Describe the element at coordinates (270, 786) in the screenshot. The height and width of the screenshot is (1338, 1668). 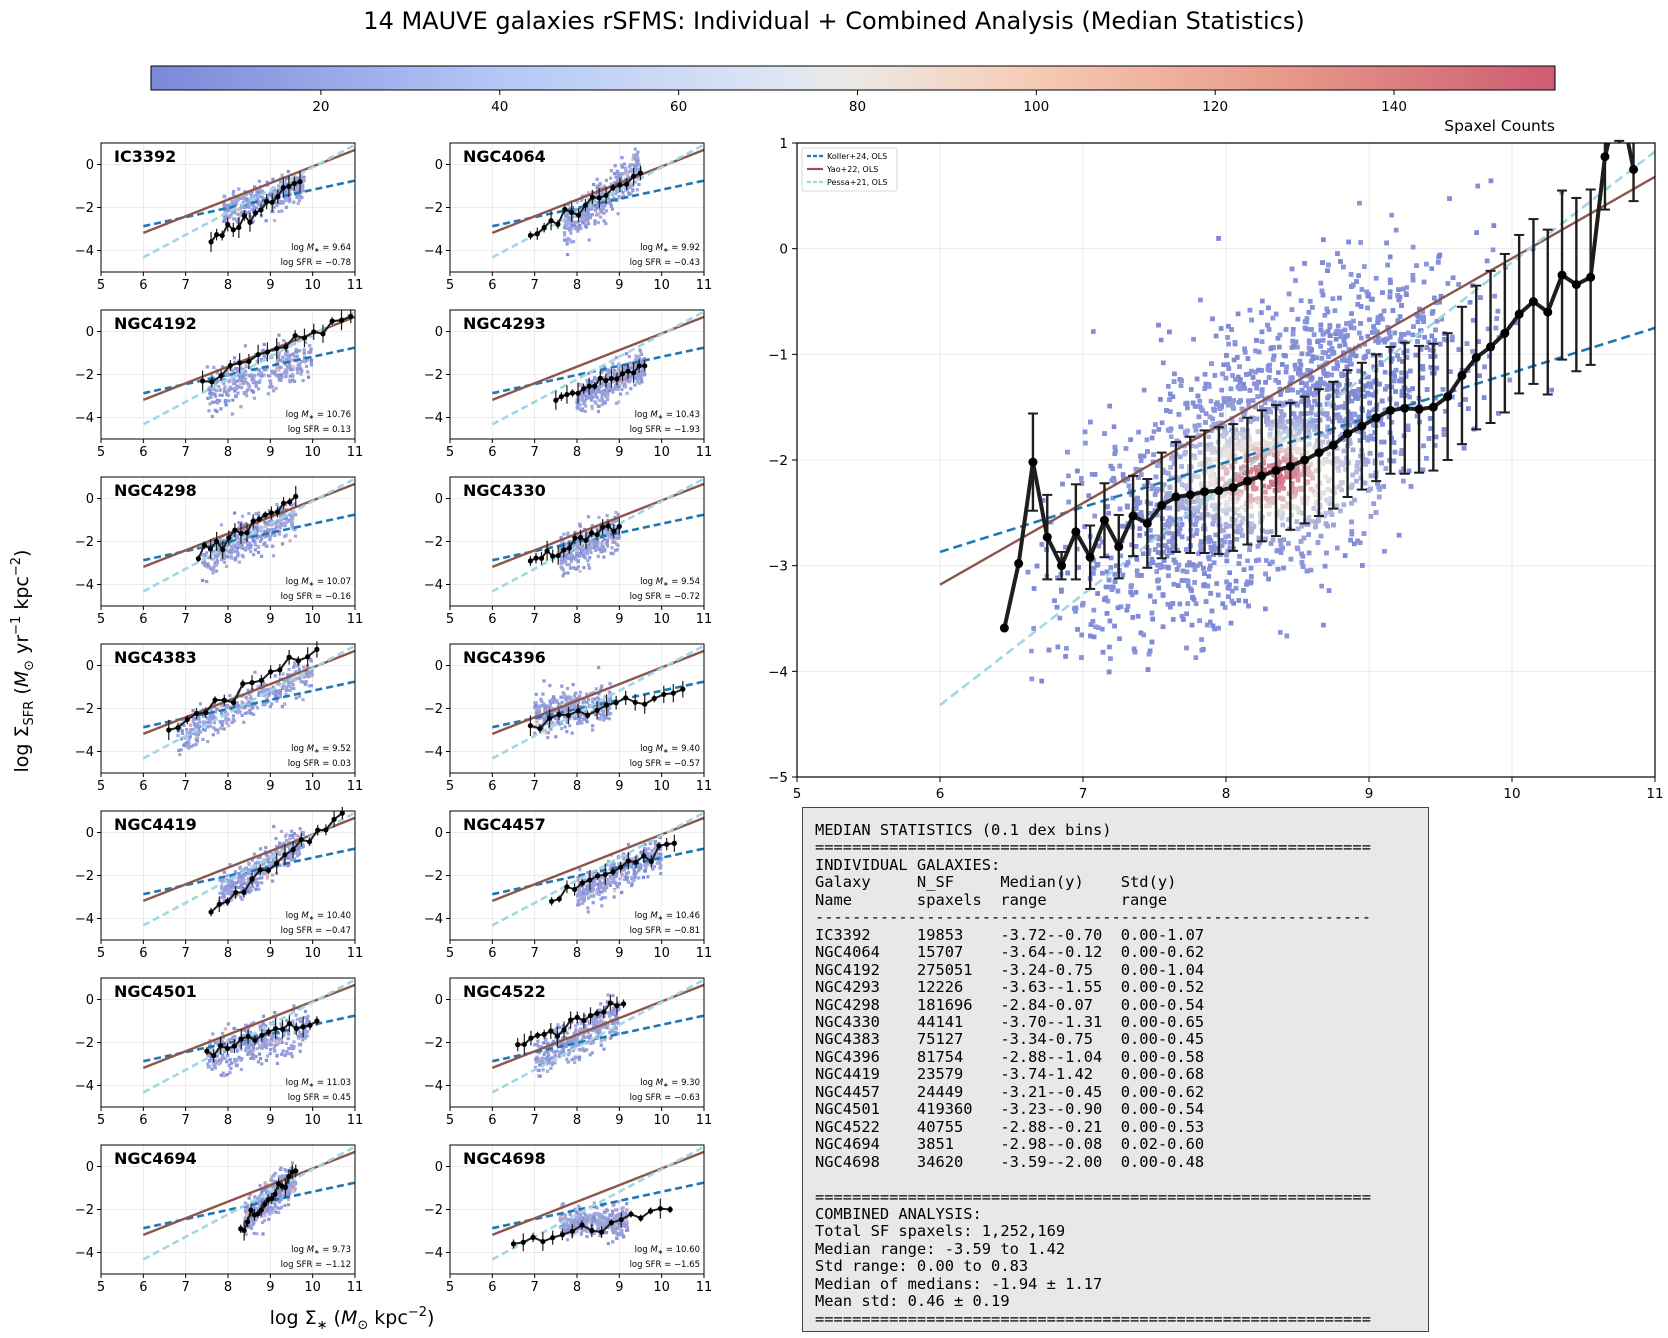
I see `x-tick-label: 9` at that location.